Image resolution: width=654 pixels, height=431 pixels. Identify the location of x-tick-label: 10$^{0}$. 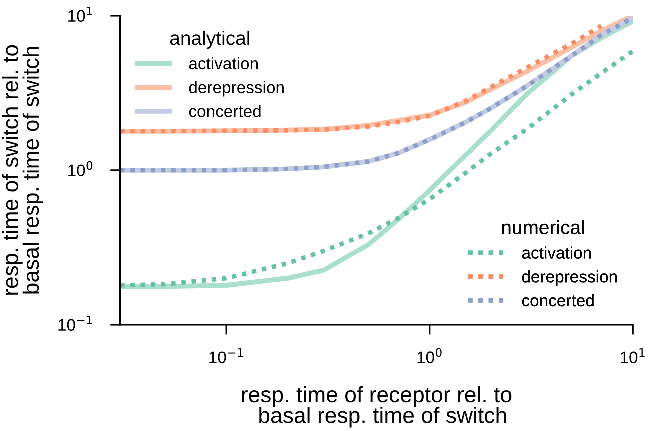
(430, 356).